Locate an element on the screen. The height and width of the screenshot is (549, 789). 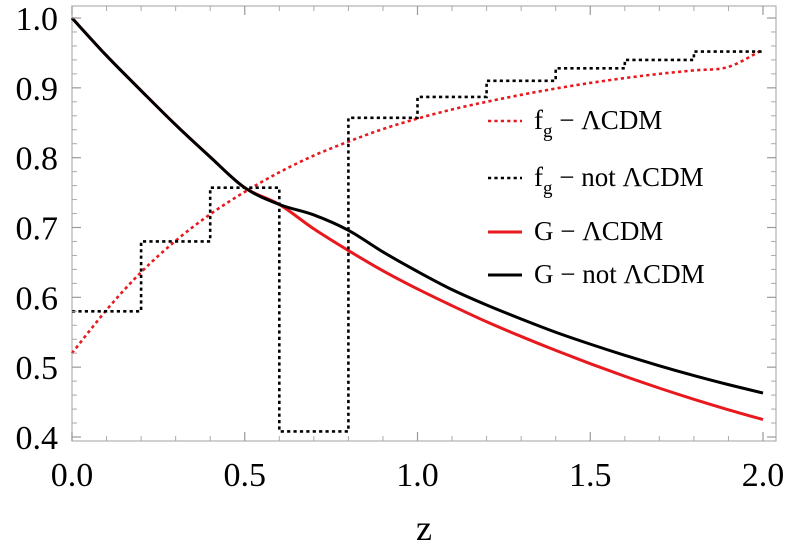
legend-label-3: G − not ΛCDM is located at coordinates (619, 274).